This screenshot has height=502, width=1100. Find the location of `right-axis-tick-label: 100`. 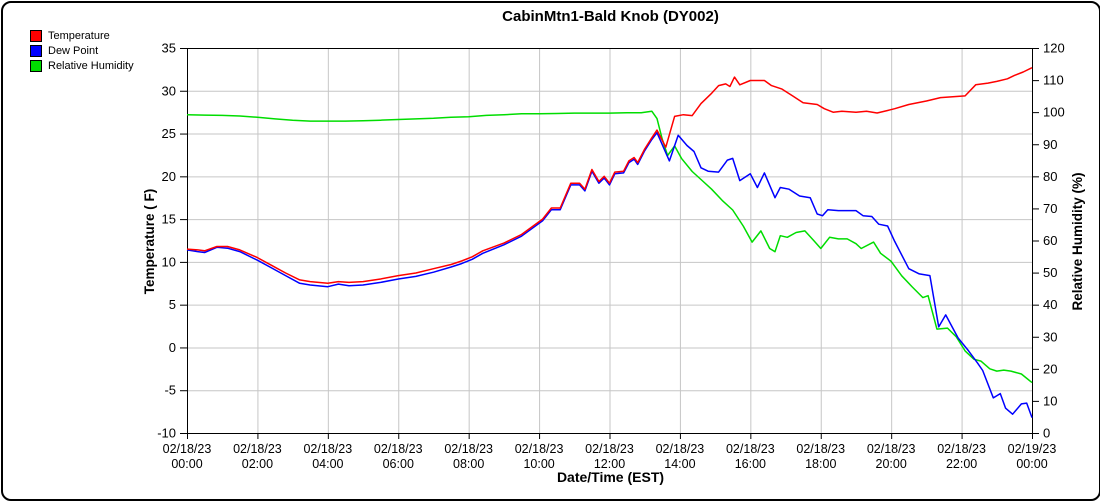

right-axis-tick-label: 100 is located at coordinates (1054, 112).